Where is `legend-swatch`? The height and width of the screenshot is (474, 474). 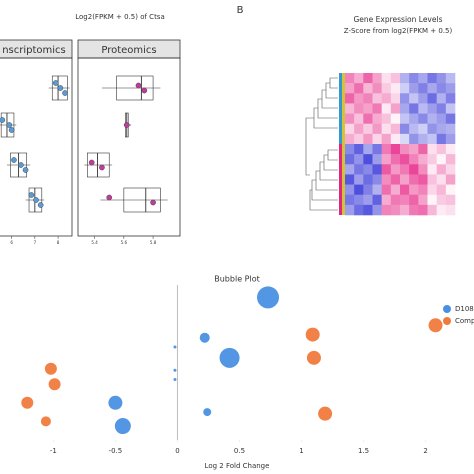
legend-swatch is located at coordinates (447, 321).